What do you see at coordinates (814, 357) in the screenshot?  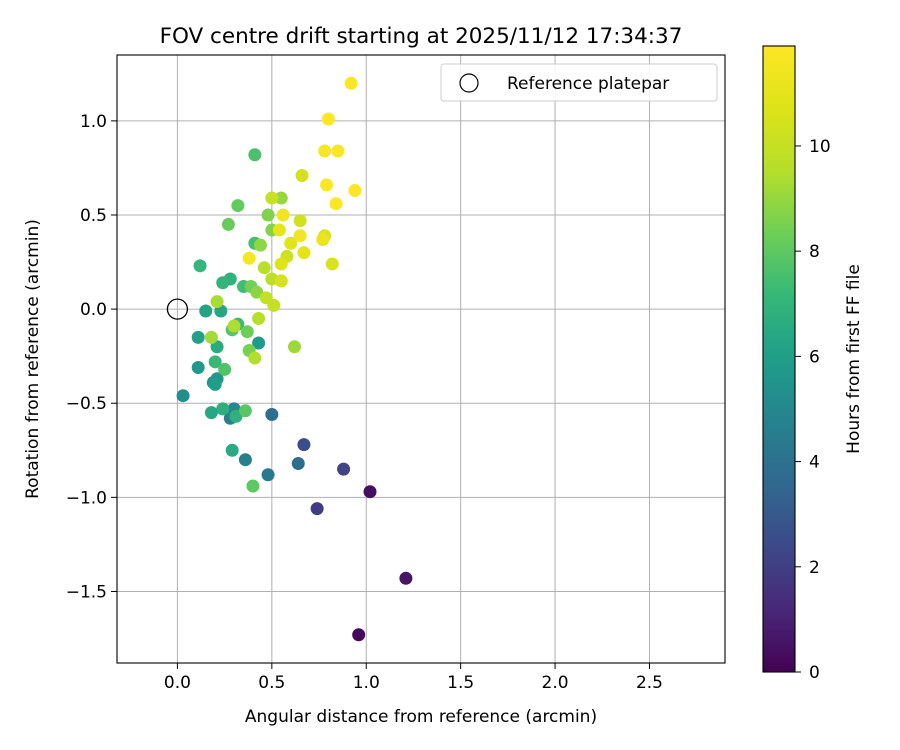 I see `colorbar-tick-label: 6` at bounding box center [814, 357].